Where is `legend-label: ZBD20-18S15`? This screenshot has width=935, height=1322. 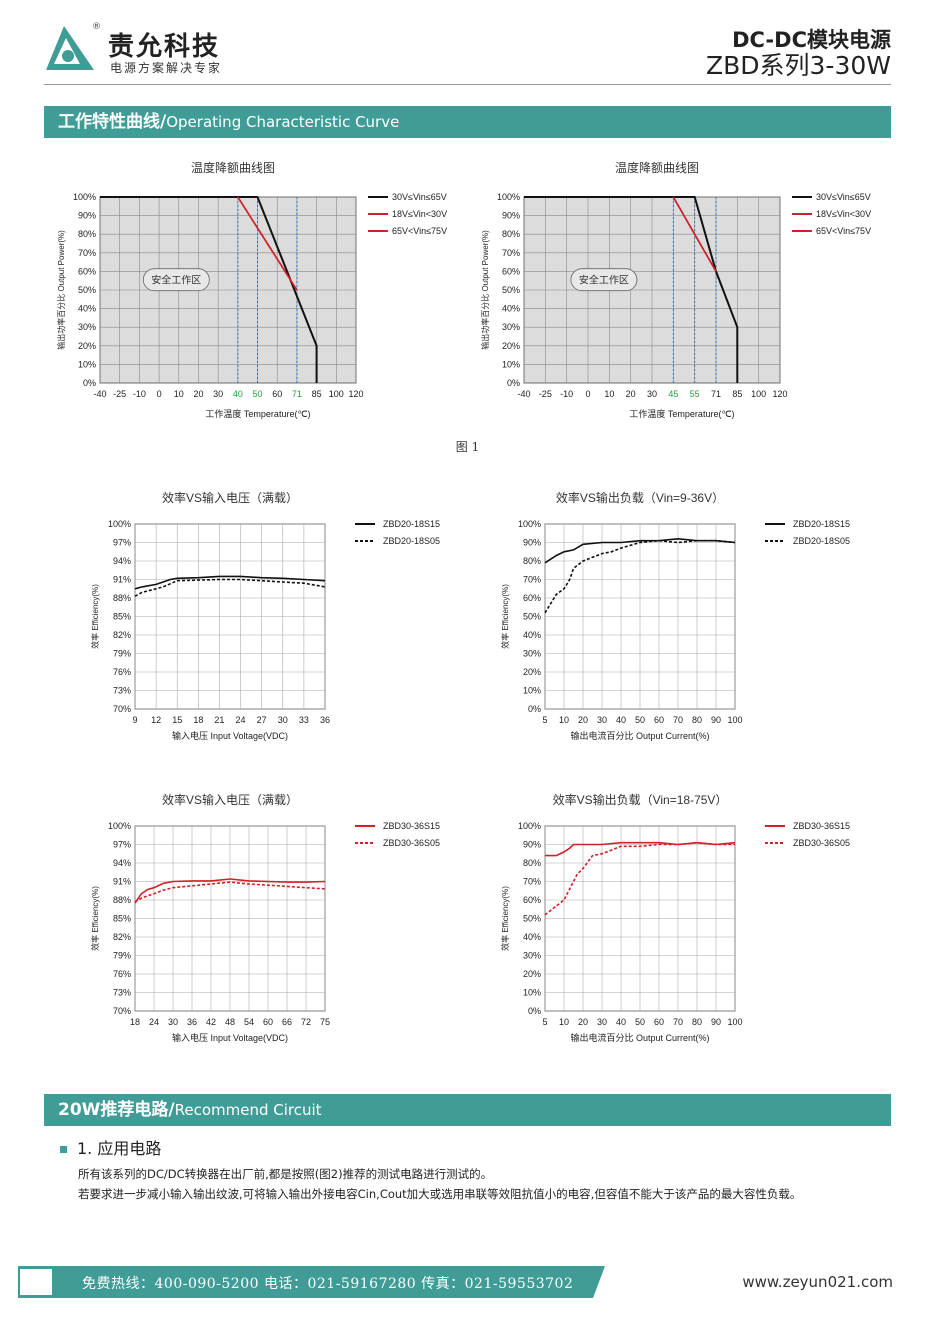 legend-label: ZBD20-18S15 is located at coordinates (411, 524).